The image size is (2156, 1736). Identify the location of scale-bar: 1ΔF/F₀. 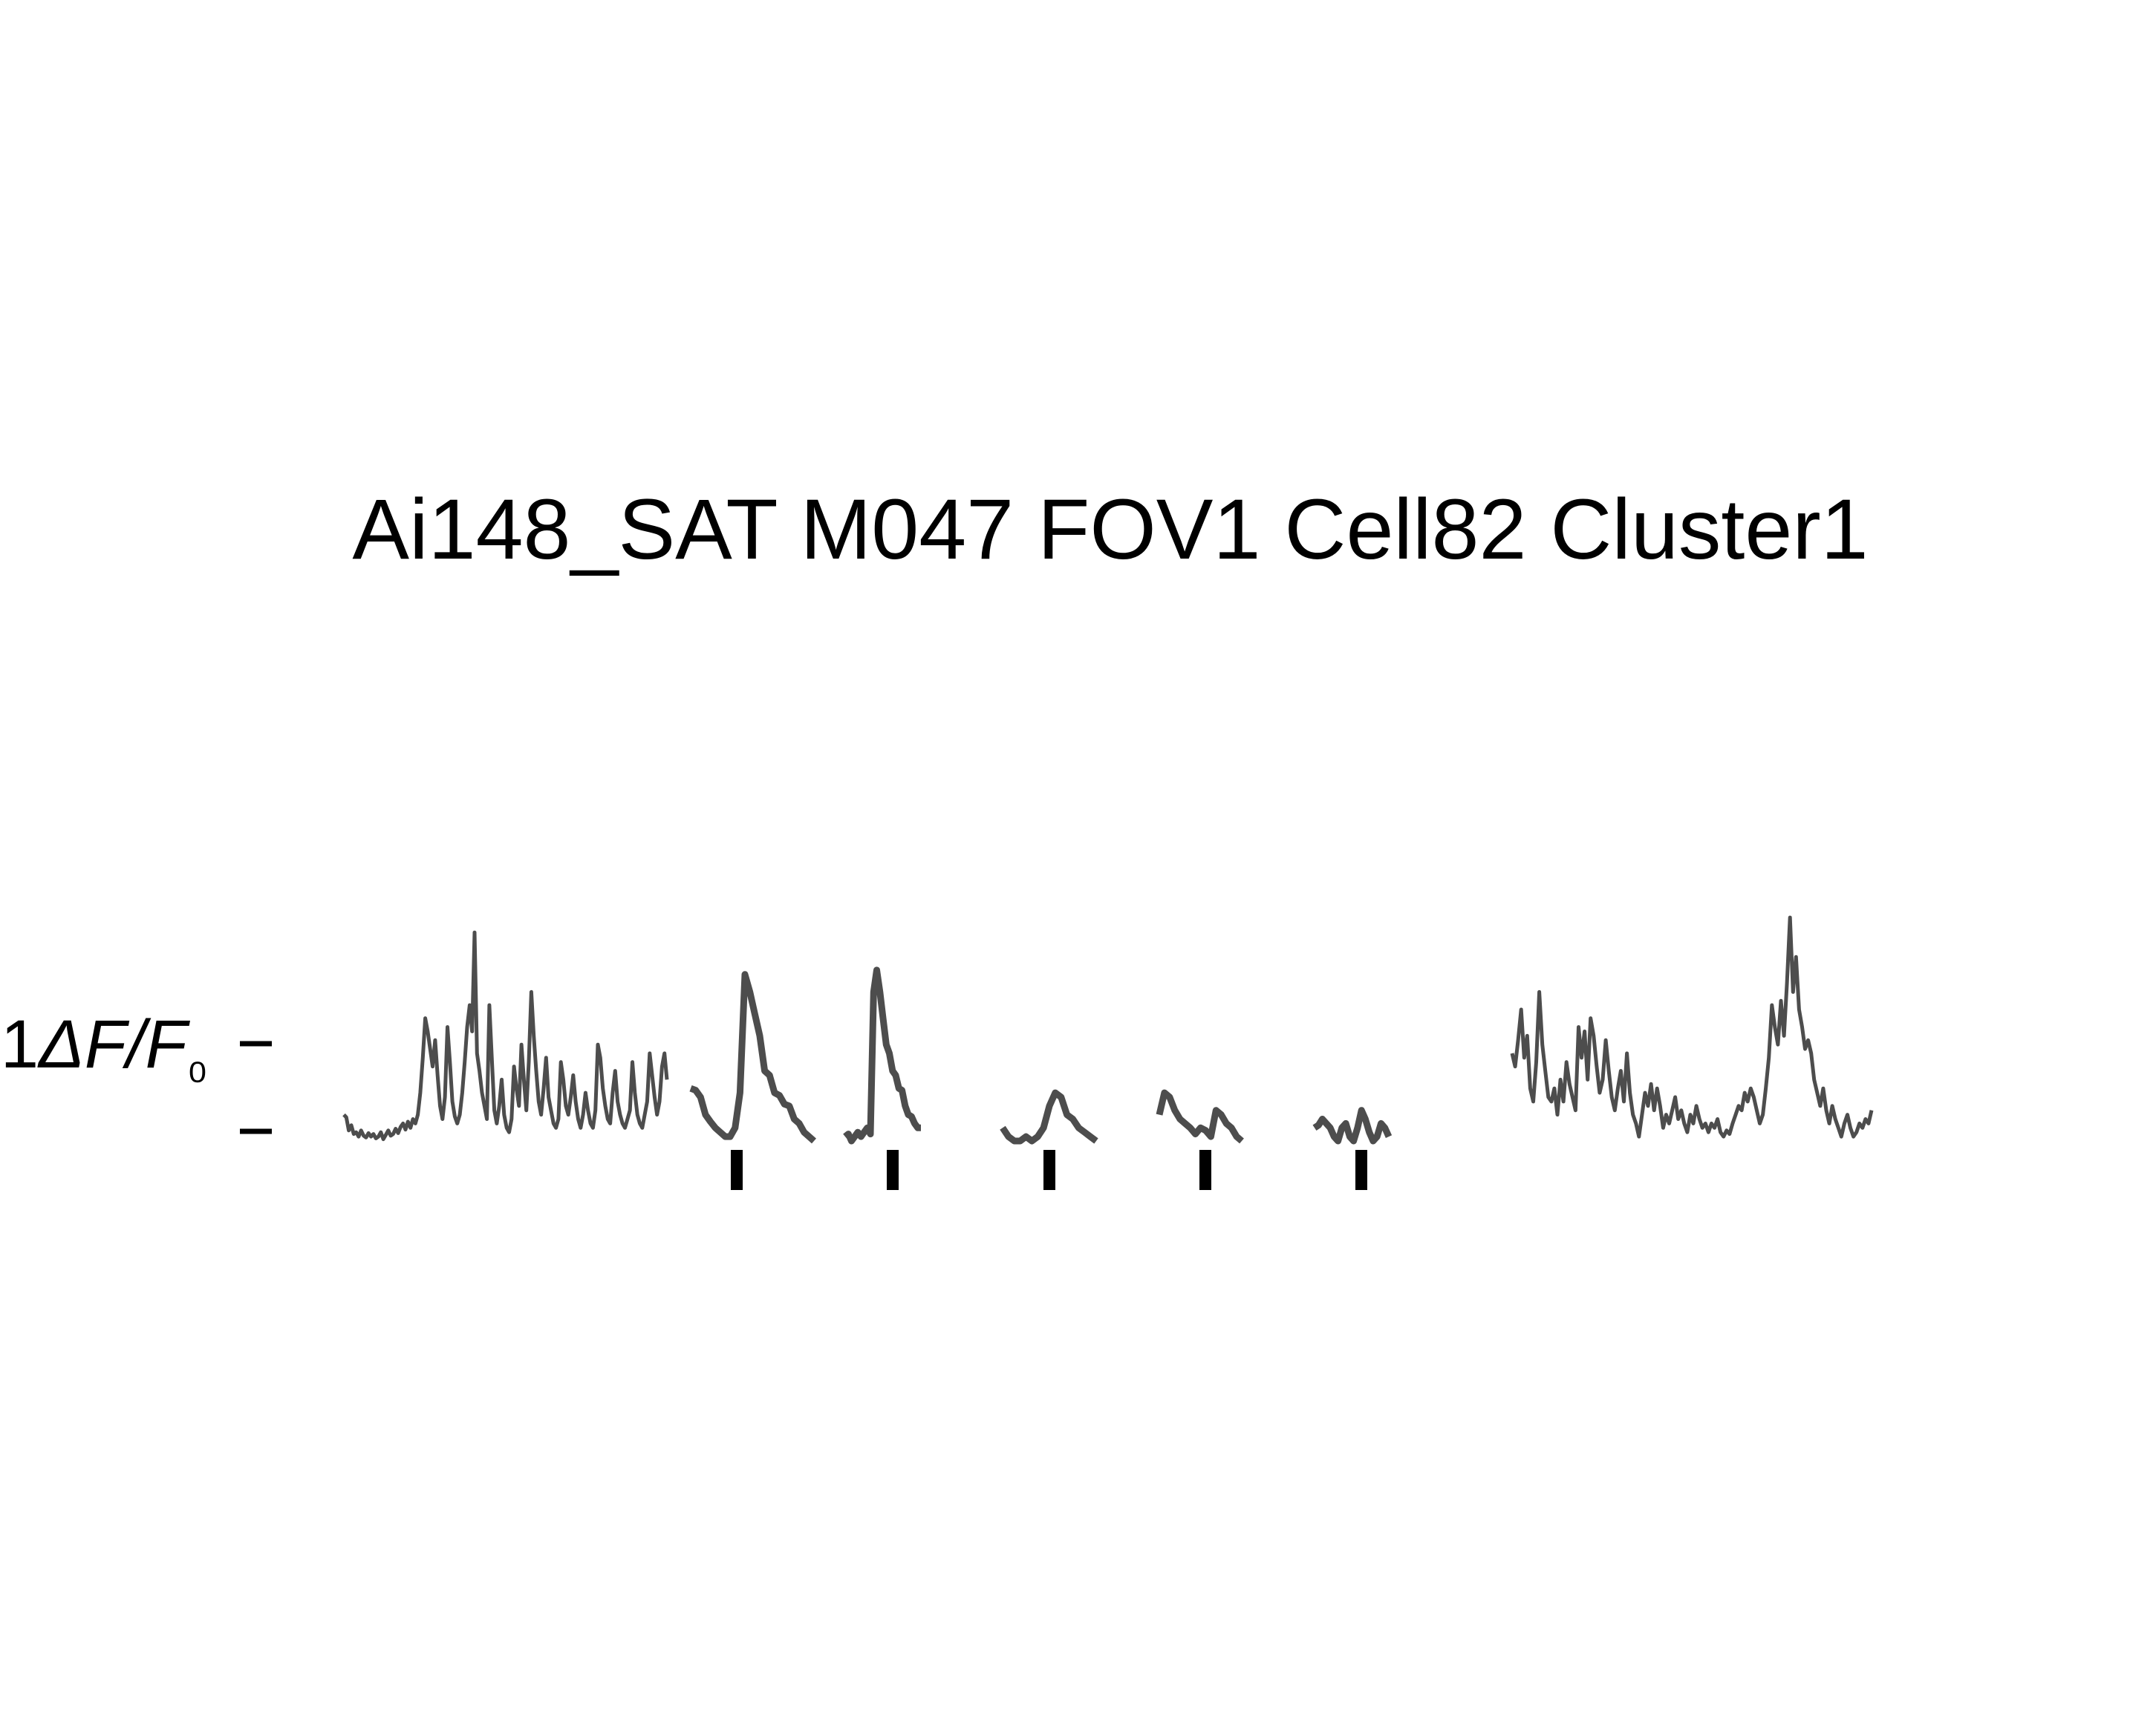
(136, 1070).